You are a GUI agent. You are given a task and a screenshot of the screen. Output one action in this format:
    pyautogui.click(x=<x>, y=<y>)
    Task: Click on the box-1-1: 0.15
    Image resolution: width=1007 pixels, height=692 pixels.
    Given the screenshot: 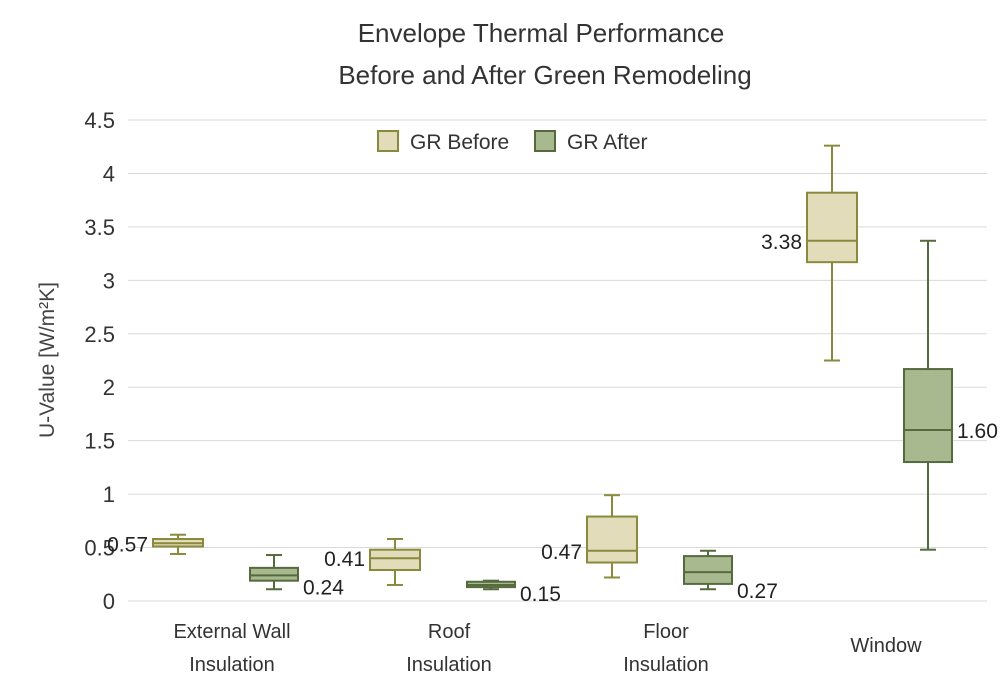 What is the action you would take?
    pyautogui.click(x=513, y=592)
    